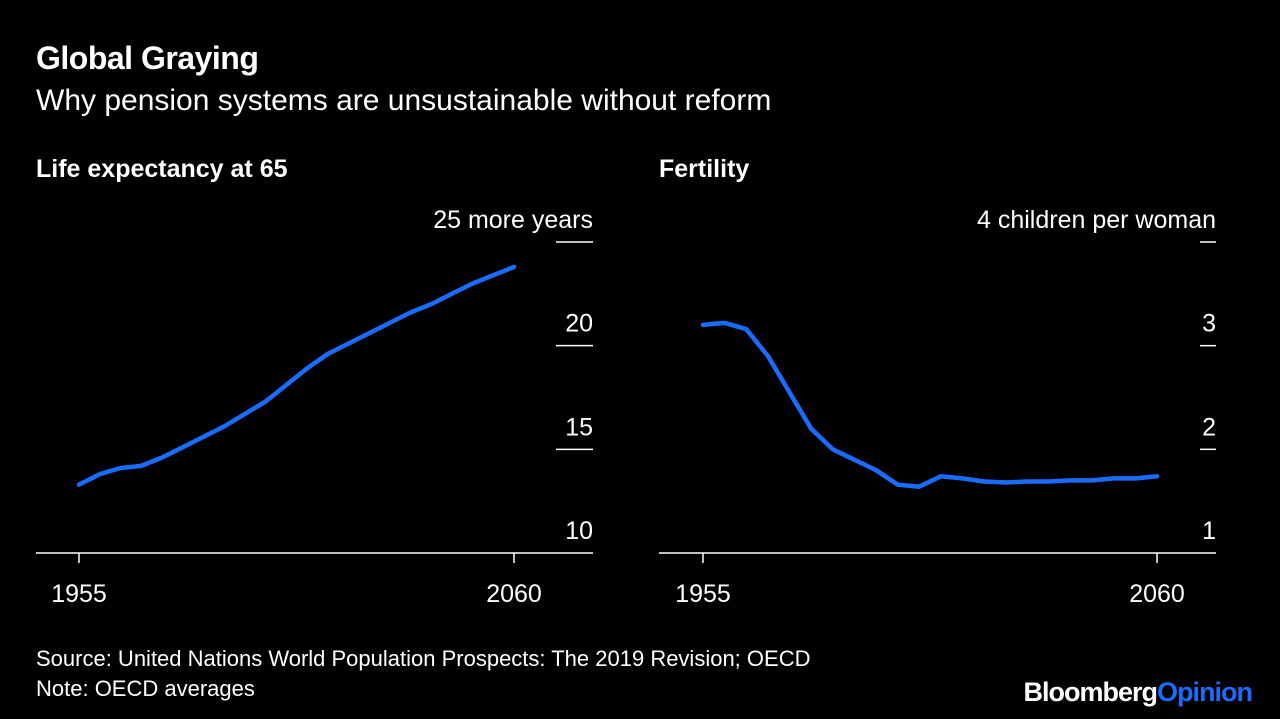 This screenshot has height=719, width=1280. Describe the element at coordinates (704, 169) in the screenshot. I see `panel-title-fertility: Fertility` at that location.